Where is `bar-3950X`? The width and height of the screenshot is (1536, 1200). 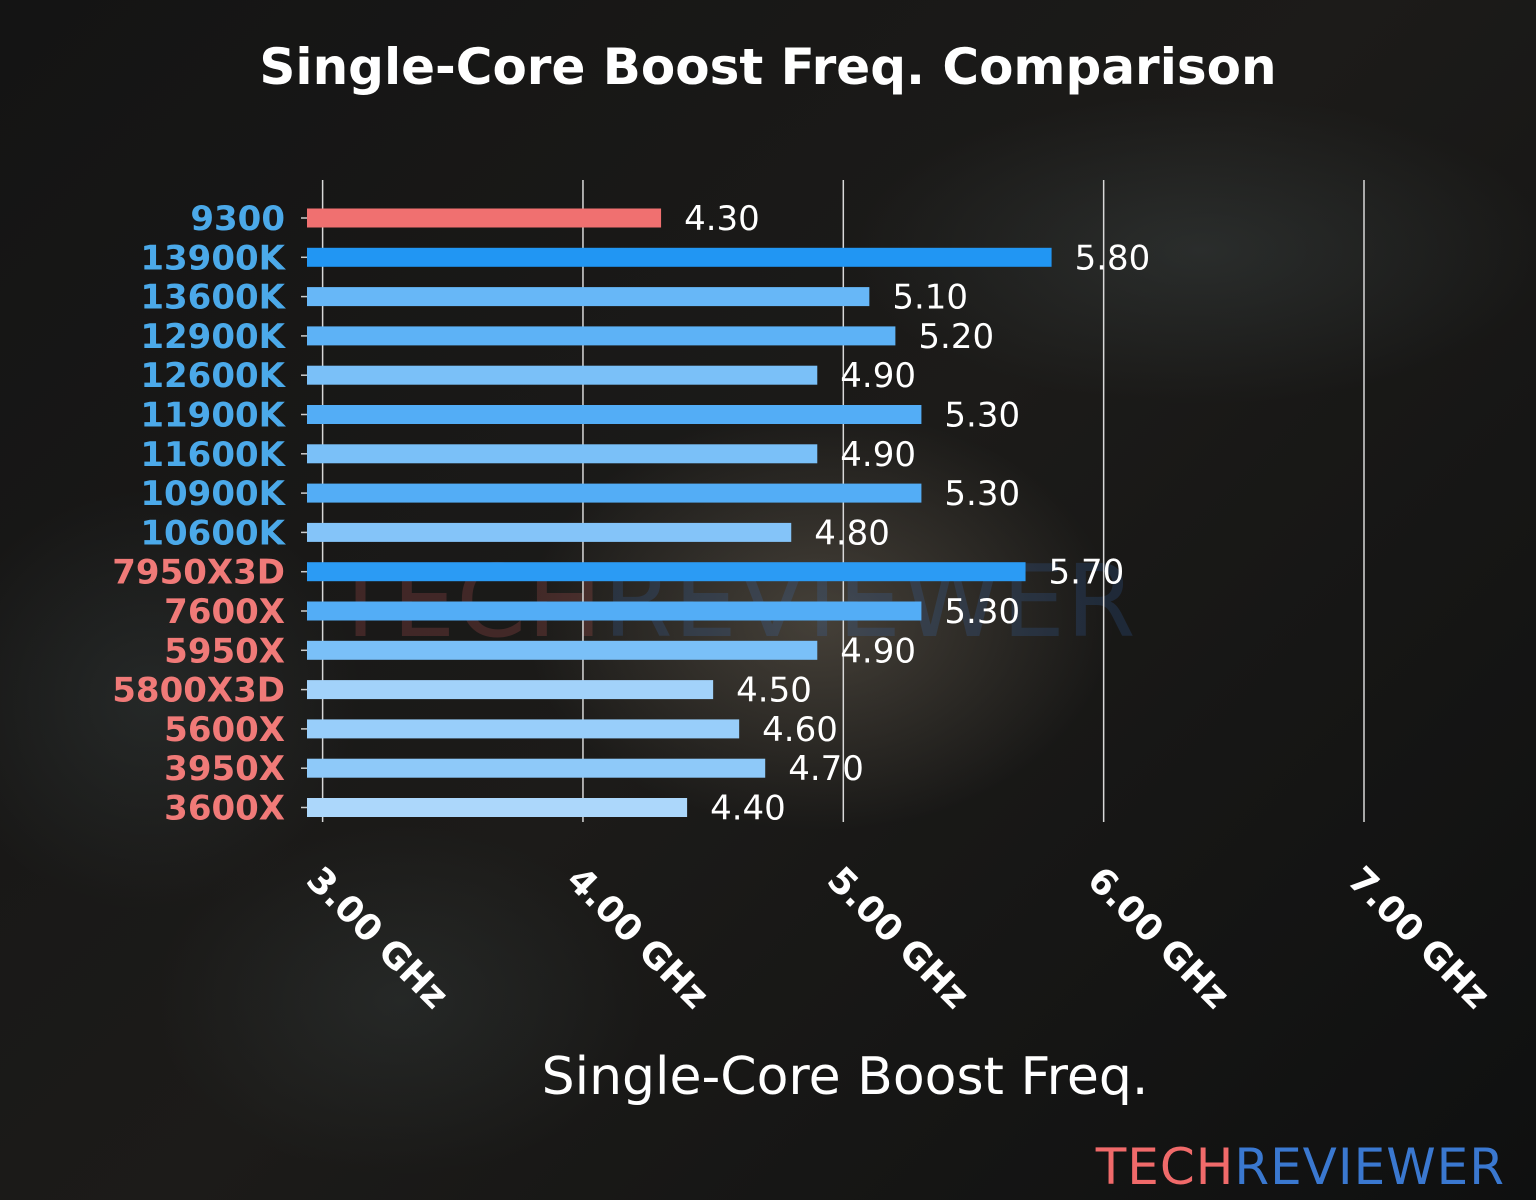 bar-3950X is located at coordinates (536, 768).